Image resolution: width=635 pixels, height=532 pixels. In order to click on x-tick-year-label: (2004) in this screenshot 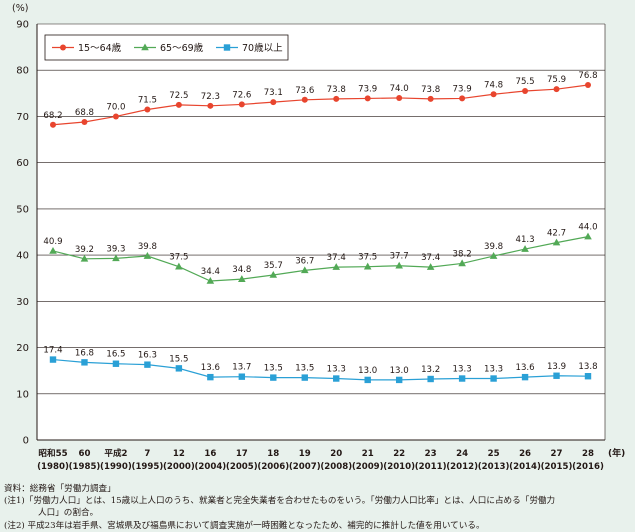, I will do `click(210, 467)`.